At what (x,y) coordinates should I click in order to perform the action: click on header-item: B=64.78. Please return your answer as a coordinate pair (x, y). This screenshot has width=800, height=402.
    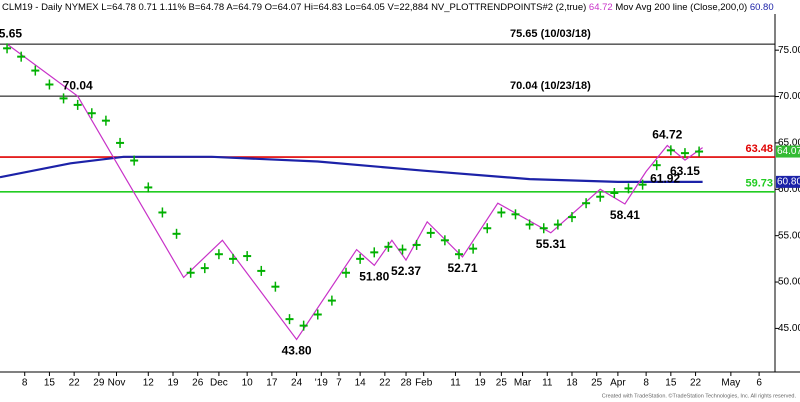
    Looking at the image, I should click on (207, 7).